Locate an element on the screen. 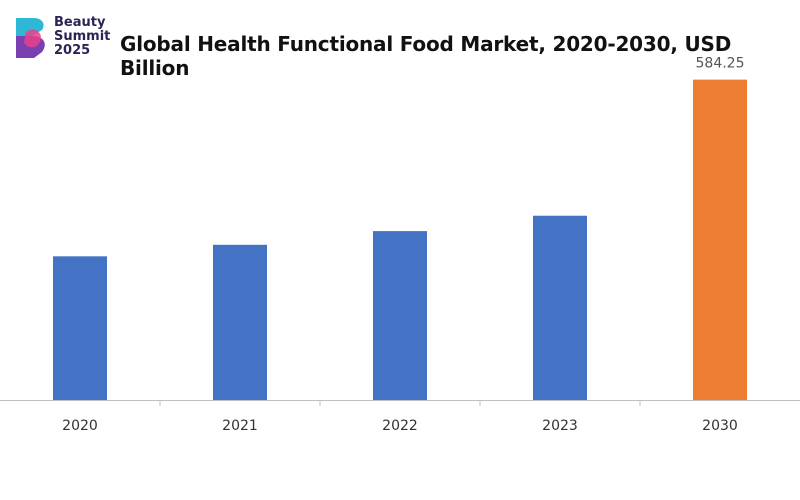 The image size is (800, 500). brand-line-1: Beauty is located at coordinates (80, 22).